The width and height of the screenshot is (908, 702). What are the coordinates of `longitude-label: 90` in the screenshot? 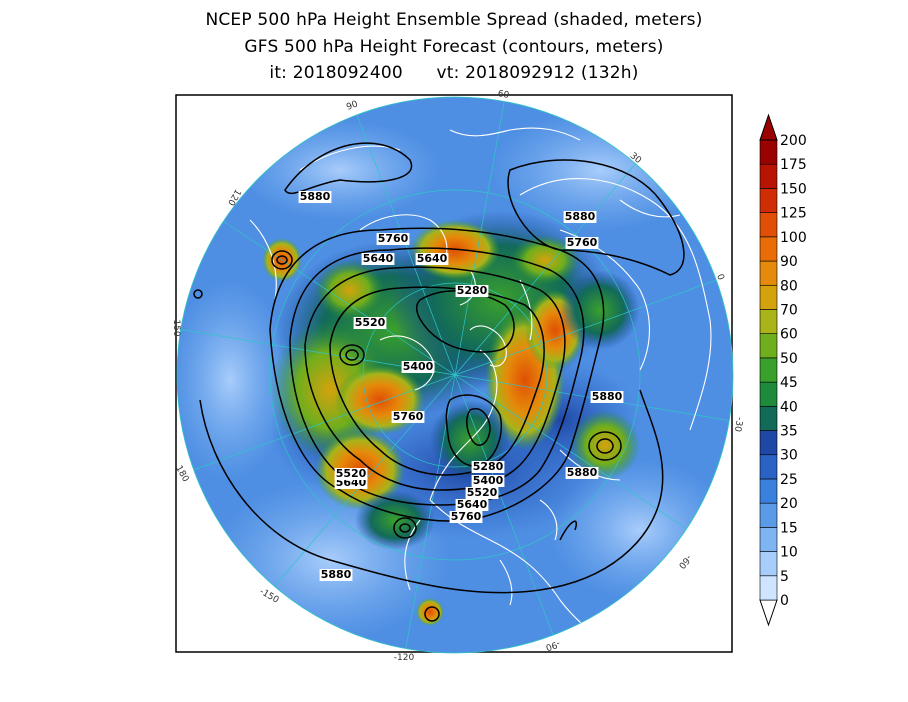 It's located at (352, 105).